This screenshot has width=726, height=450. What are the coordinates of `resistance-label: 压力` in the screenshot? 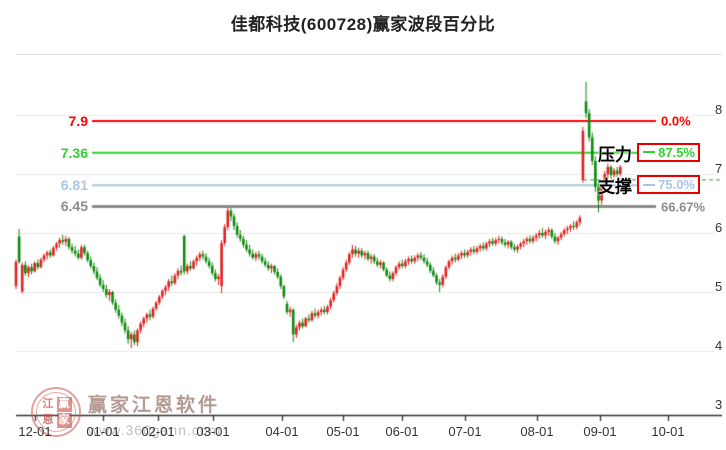 It's located at (615, 155).